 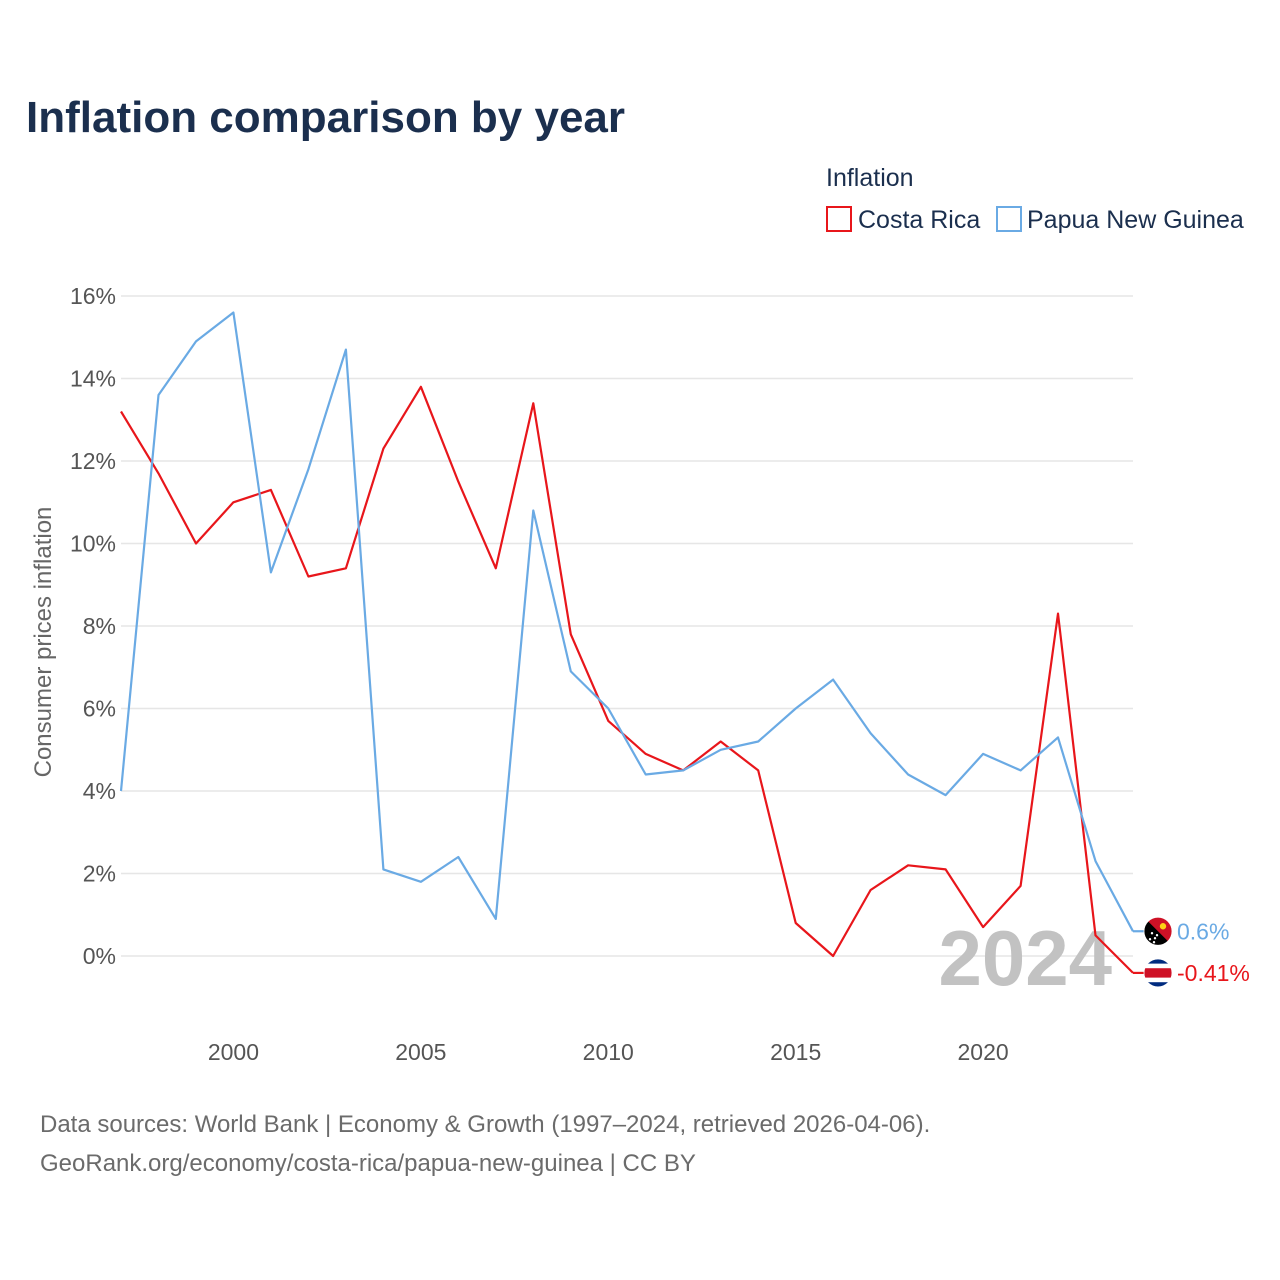 I want to click on legend-item-costa-rica: Costa Rica, so click(x=903, y=220).